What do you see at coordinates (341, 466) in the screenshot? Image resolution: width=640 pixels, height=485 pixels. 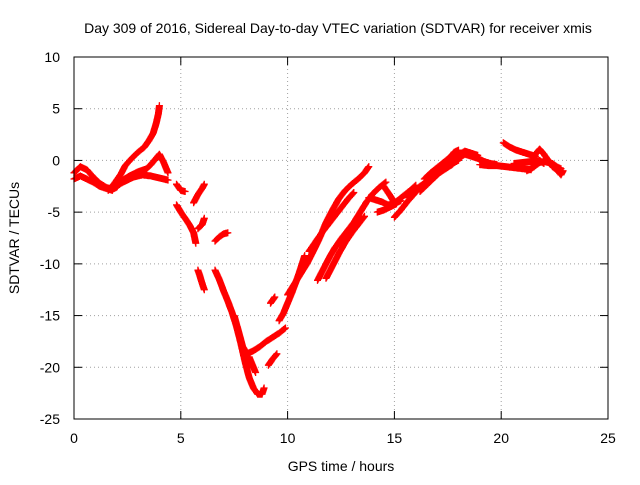 I see `x-axis-label: GPS time / hours` at bounding box center [341, 466].